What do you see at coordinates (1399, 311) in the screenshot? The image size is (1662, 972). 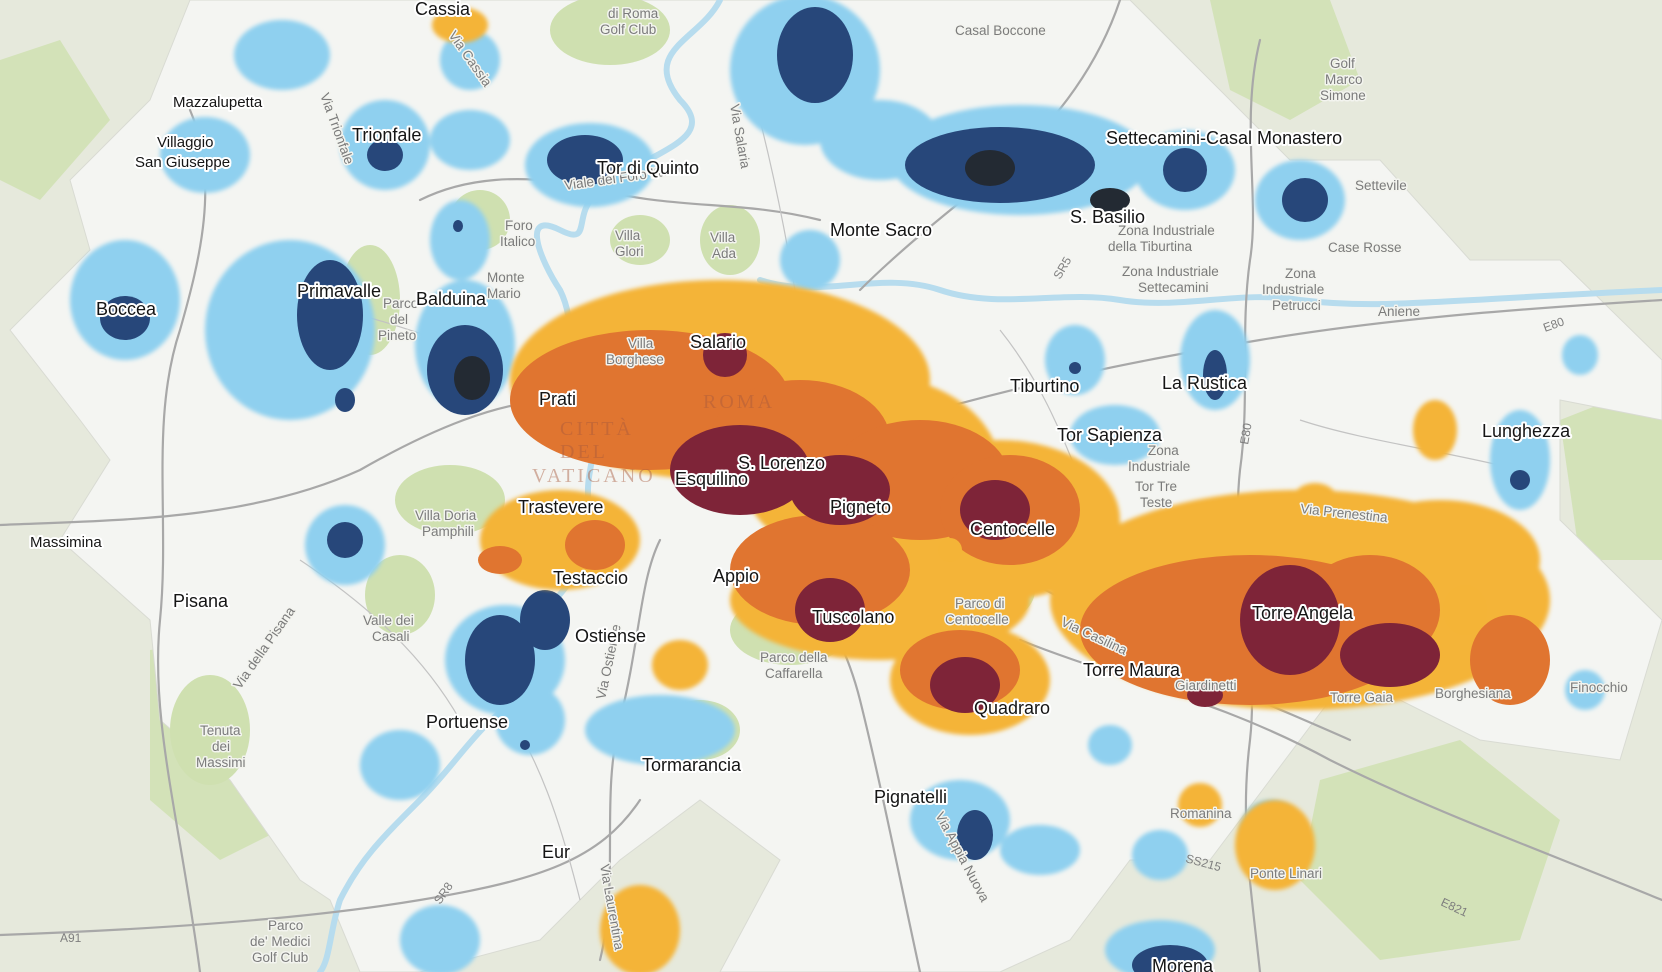 I see `aniene-label: Aniene` at bounding box center [1399, 311].